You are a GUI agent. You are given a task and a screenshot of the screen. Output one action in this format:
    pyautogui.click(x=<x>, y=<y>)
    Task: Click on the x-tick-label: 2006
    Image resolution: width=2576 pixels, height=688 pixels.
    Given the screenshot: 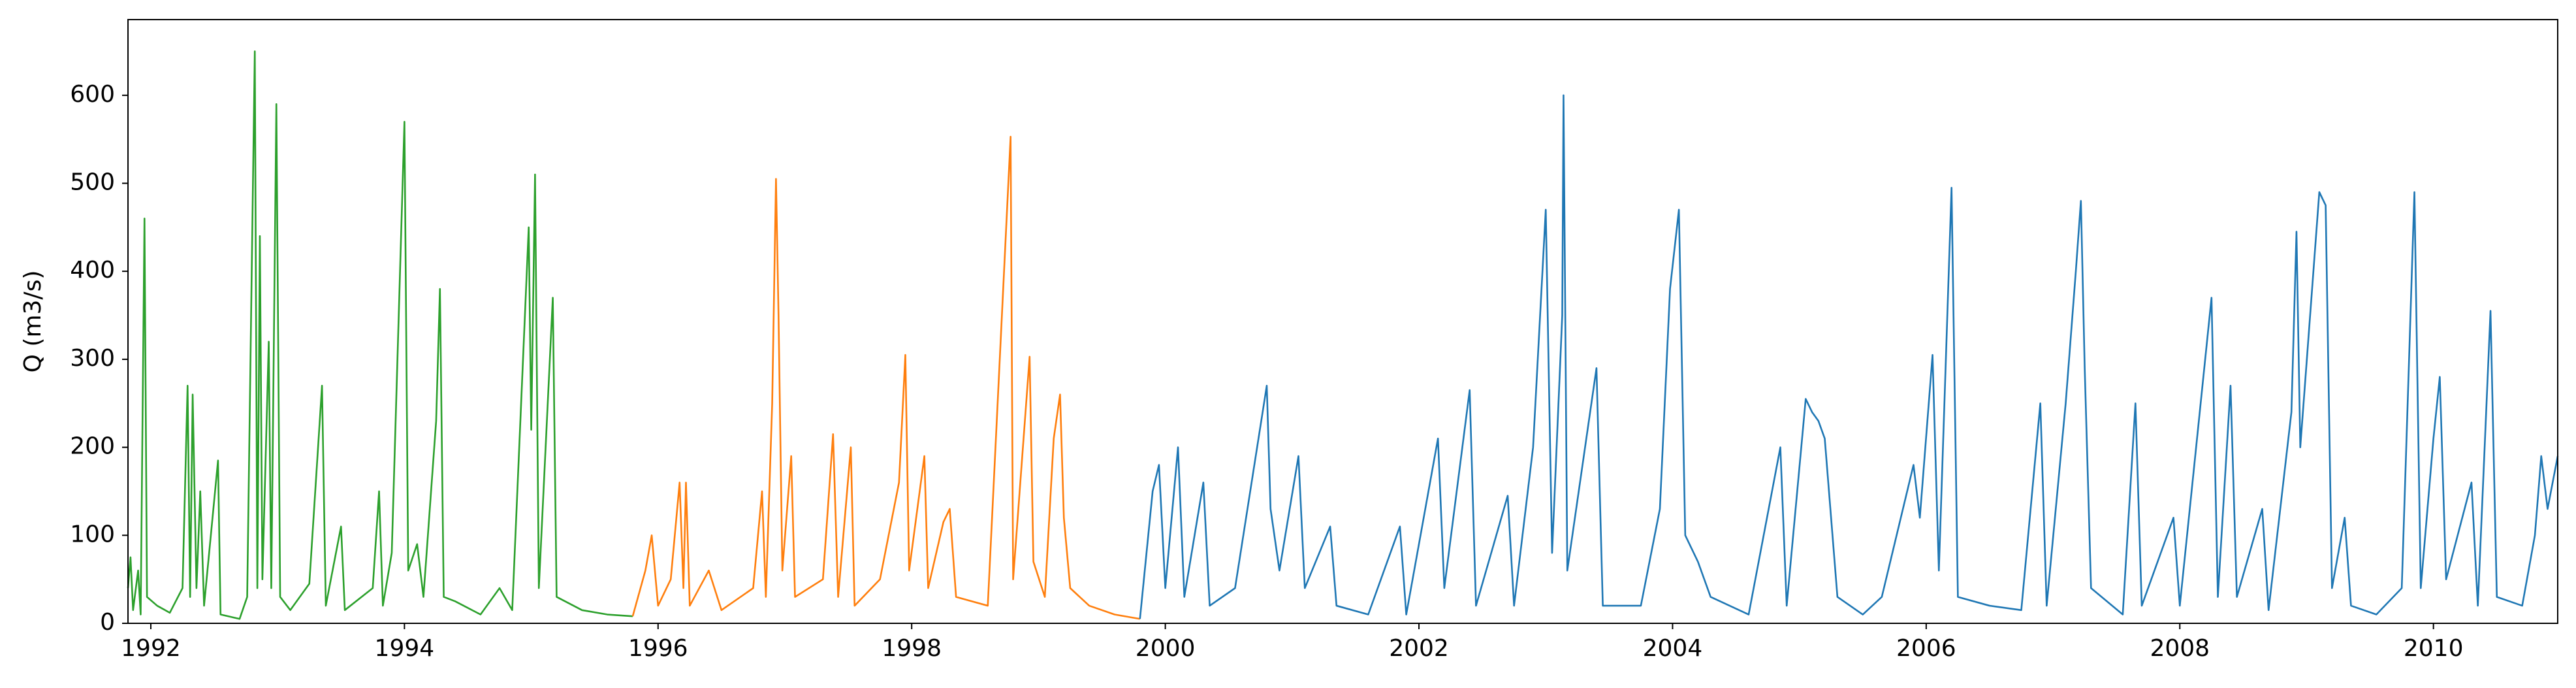 What is the action you would take?
    pyautogui.click(x=1926, y=648)
    